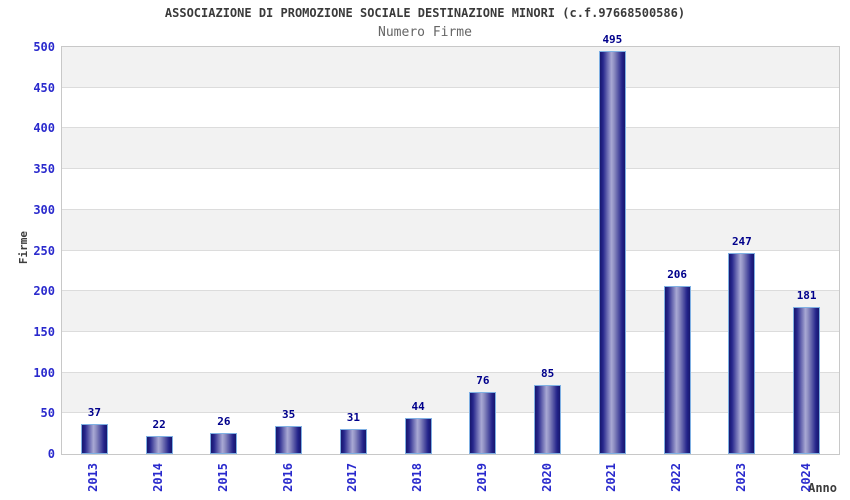 This screenshot has height=500, width=850. What do you see at coordinates (805, 477) in the screenshot?
I see `x-tick-label: 2024` at bounding box center [805, 477].